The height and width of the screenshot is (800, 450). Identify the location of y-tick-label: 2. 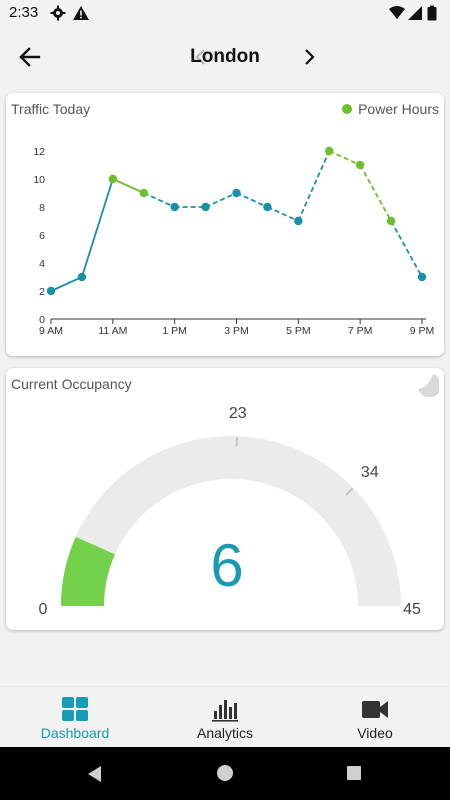
(42, 292).